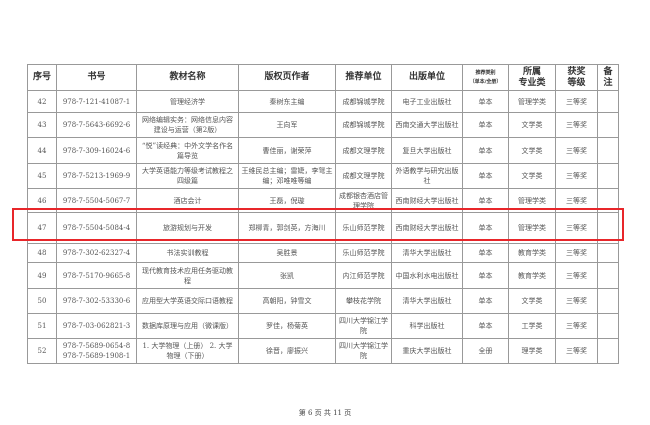 Image resolution: width=650 pixels, height=425 pixels. Describe the element at coordinates (187, 301) in the screenshot. I see `cell-title: 应用型大学英语交际口语教程` at that location.